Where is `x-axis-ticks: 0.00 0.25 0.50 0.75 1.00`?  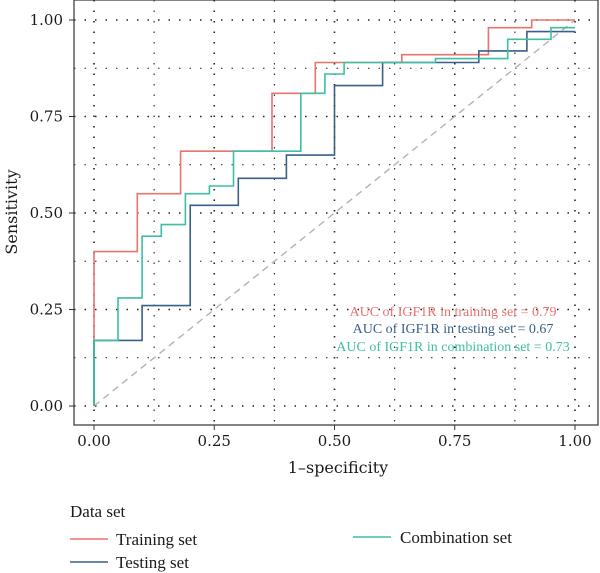
x-axis-ticks: 0.00 0.25 0.50 0.75 1.00 is located at coordinates (334, 437).